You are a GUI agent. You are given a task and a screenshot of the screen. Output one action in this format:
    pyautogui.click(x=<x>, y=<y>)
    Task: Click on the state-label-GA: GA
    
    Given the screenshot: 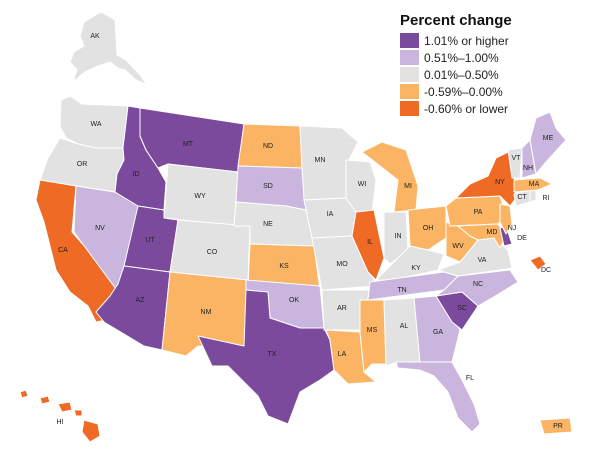 What is the action you would take?
    pyautogui.click(x=438, y=332)
    